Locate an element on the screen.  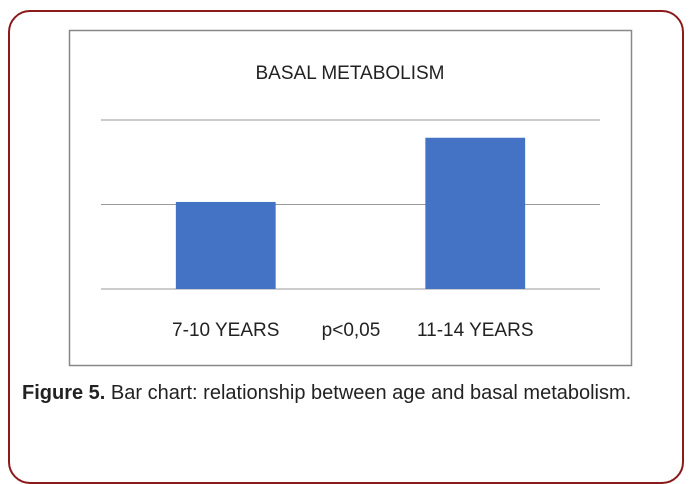
annotation: p<0,05 is located at coordinates (351, 330).